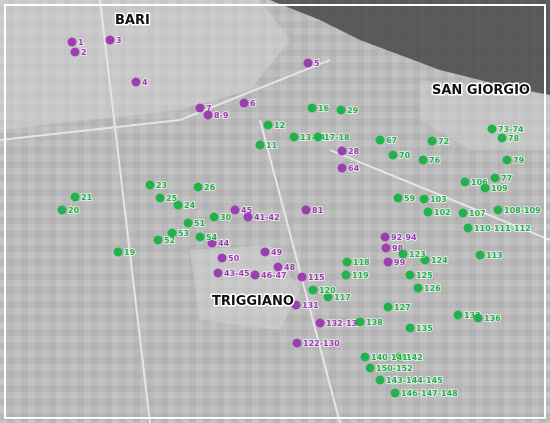  I want to click on point-label: 11, so click(272, 145).